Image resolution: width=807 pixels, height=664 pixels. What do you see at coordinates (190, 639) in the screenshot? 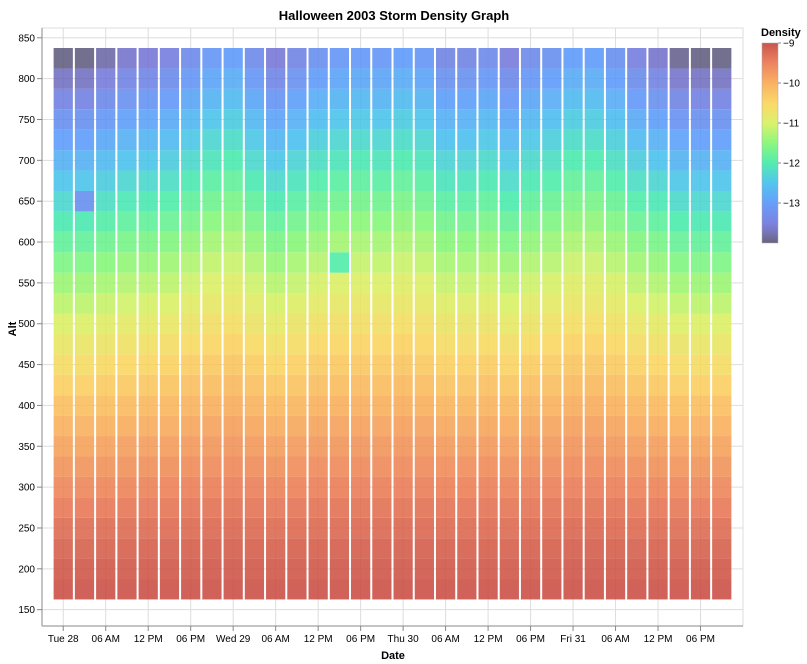
I see `x-tick-label: 06 PM` at bounding box center [190, 639].